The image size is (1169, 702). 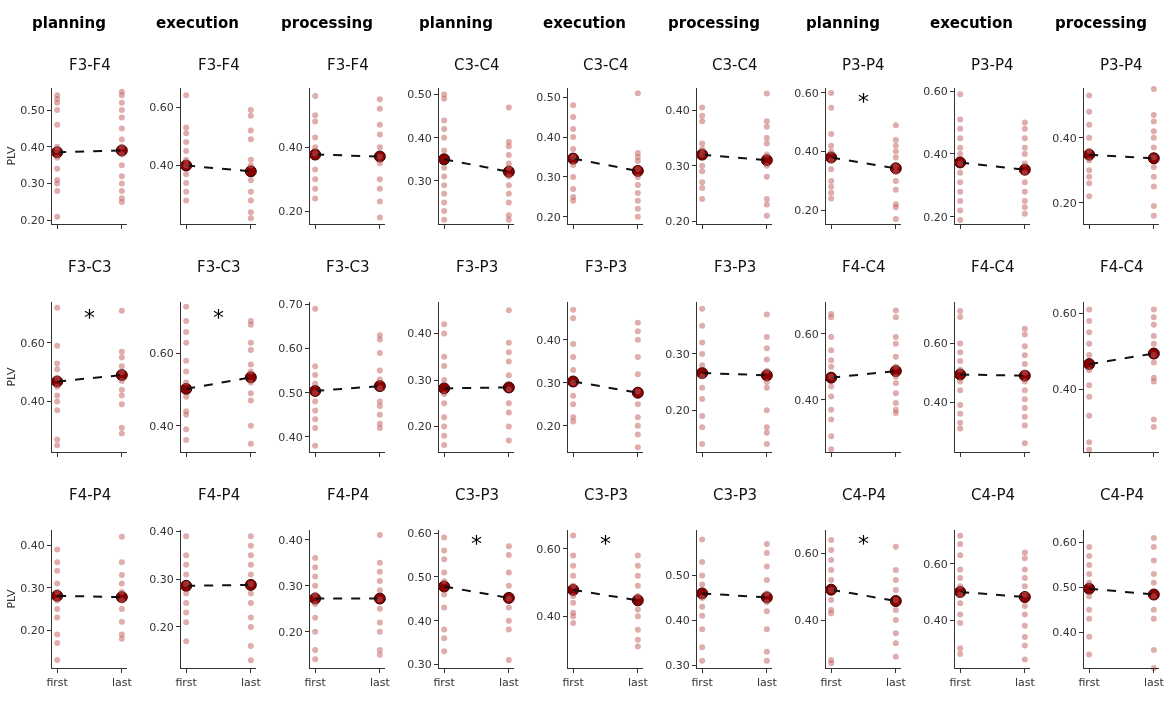 What do you see at coordinates (1121, 65) in the screenshot?
I see `chart-subtitle: P3-P4` at bounding box center [1121, 65].